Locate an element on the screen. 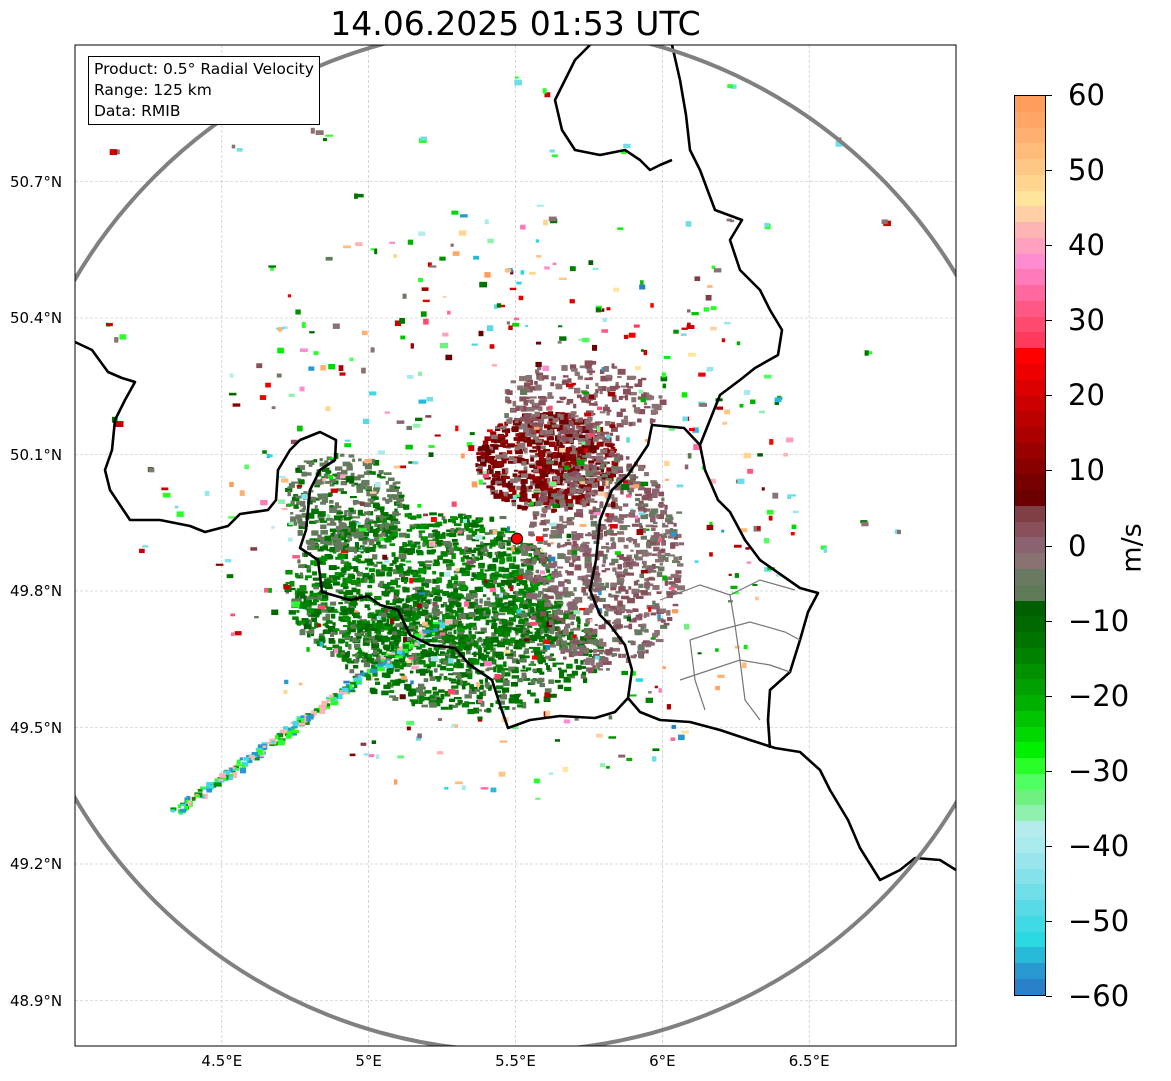 This screenshot has width=1171, height=1081. colorbar-tick-label: −60 is located at coordinates (1099, 996).